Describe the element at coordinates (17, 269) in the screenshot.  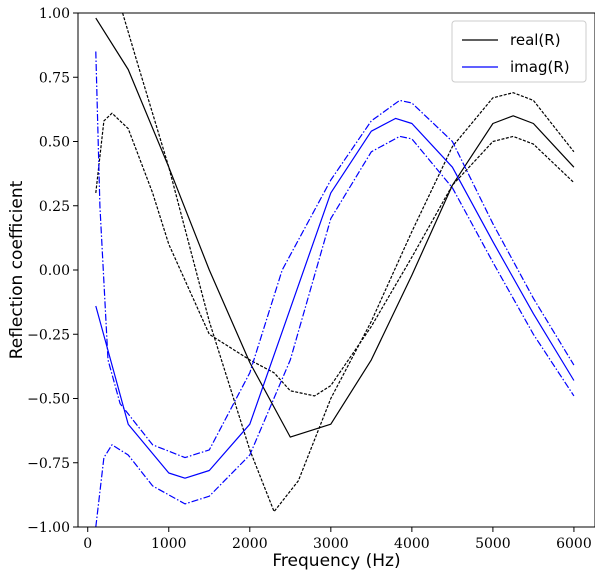
I see `y-axis-label: Reflection coefficient` at that location.